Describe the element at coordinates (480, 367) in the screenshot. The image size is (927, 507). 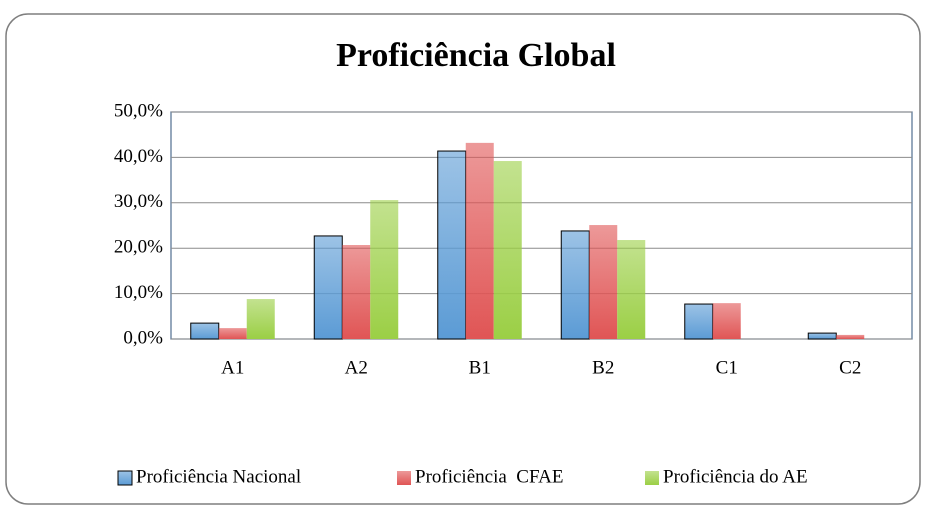
I see `x-tick-label: B1` at that location.